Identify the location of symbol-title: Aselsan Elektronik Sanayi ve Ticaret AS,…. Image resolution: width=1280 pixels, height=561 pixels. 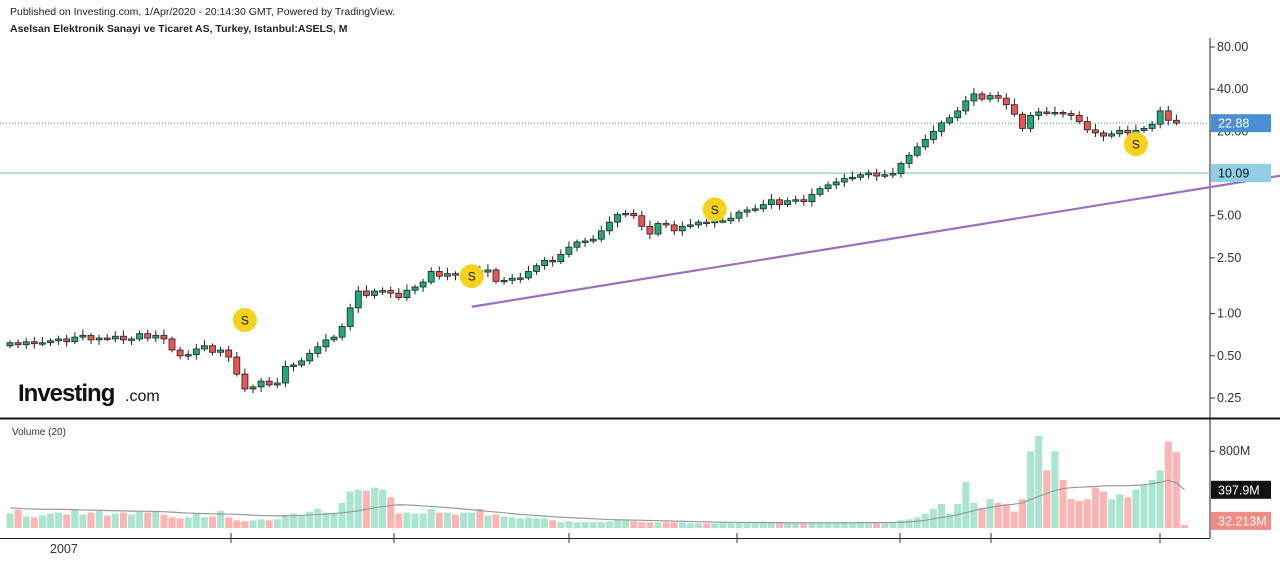
(179, 29).